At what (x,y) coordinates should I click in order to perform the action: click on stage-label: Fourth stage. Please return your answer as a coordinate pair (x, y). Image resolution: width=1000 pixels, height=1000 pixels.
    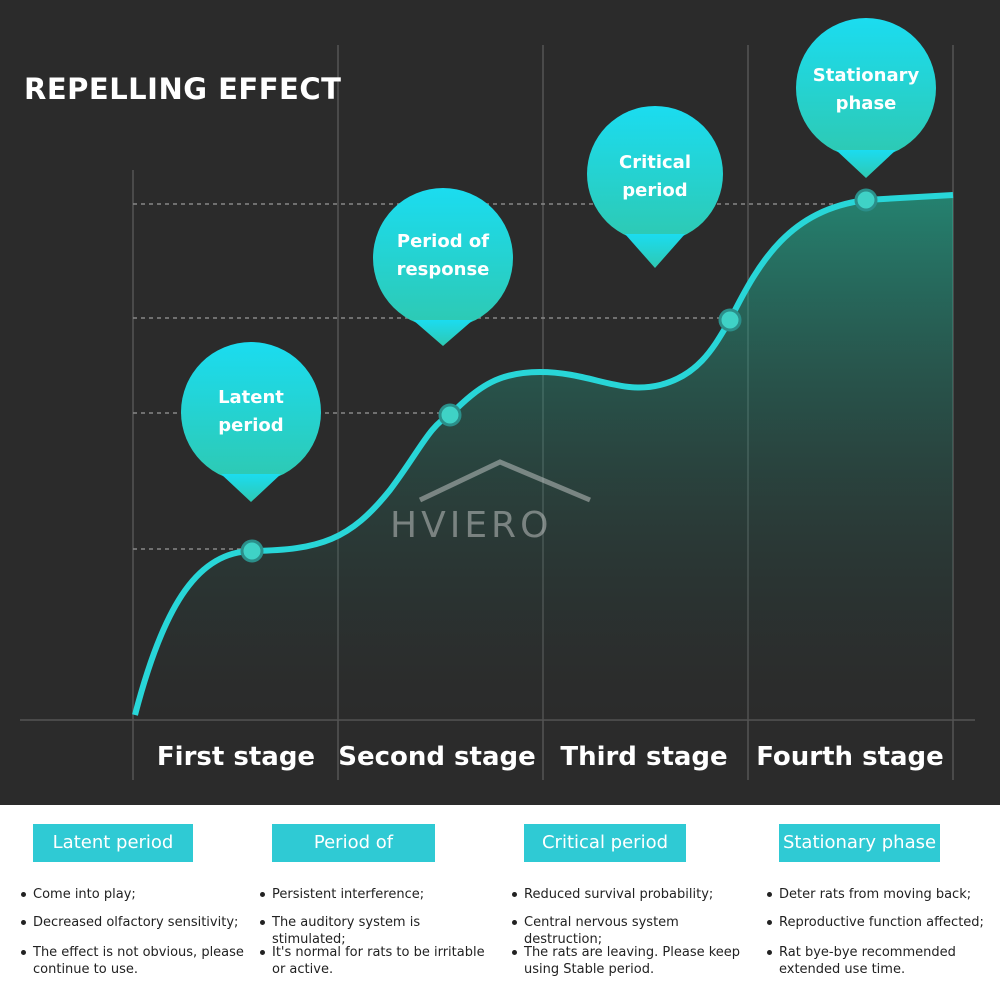
    Looking at the image, I should click on (850, 757).